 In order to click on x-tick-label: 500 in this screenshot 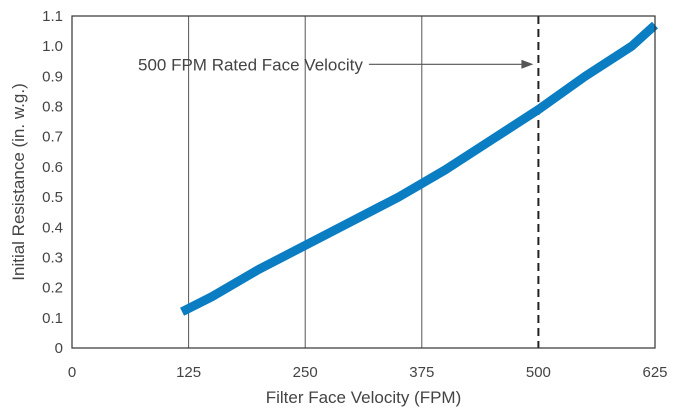, I will do `click(538, 372)`.